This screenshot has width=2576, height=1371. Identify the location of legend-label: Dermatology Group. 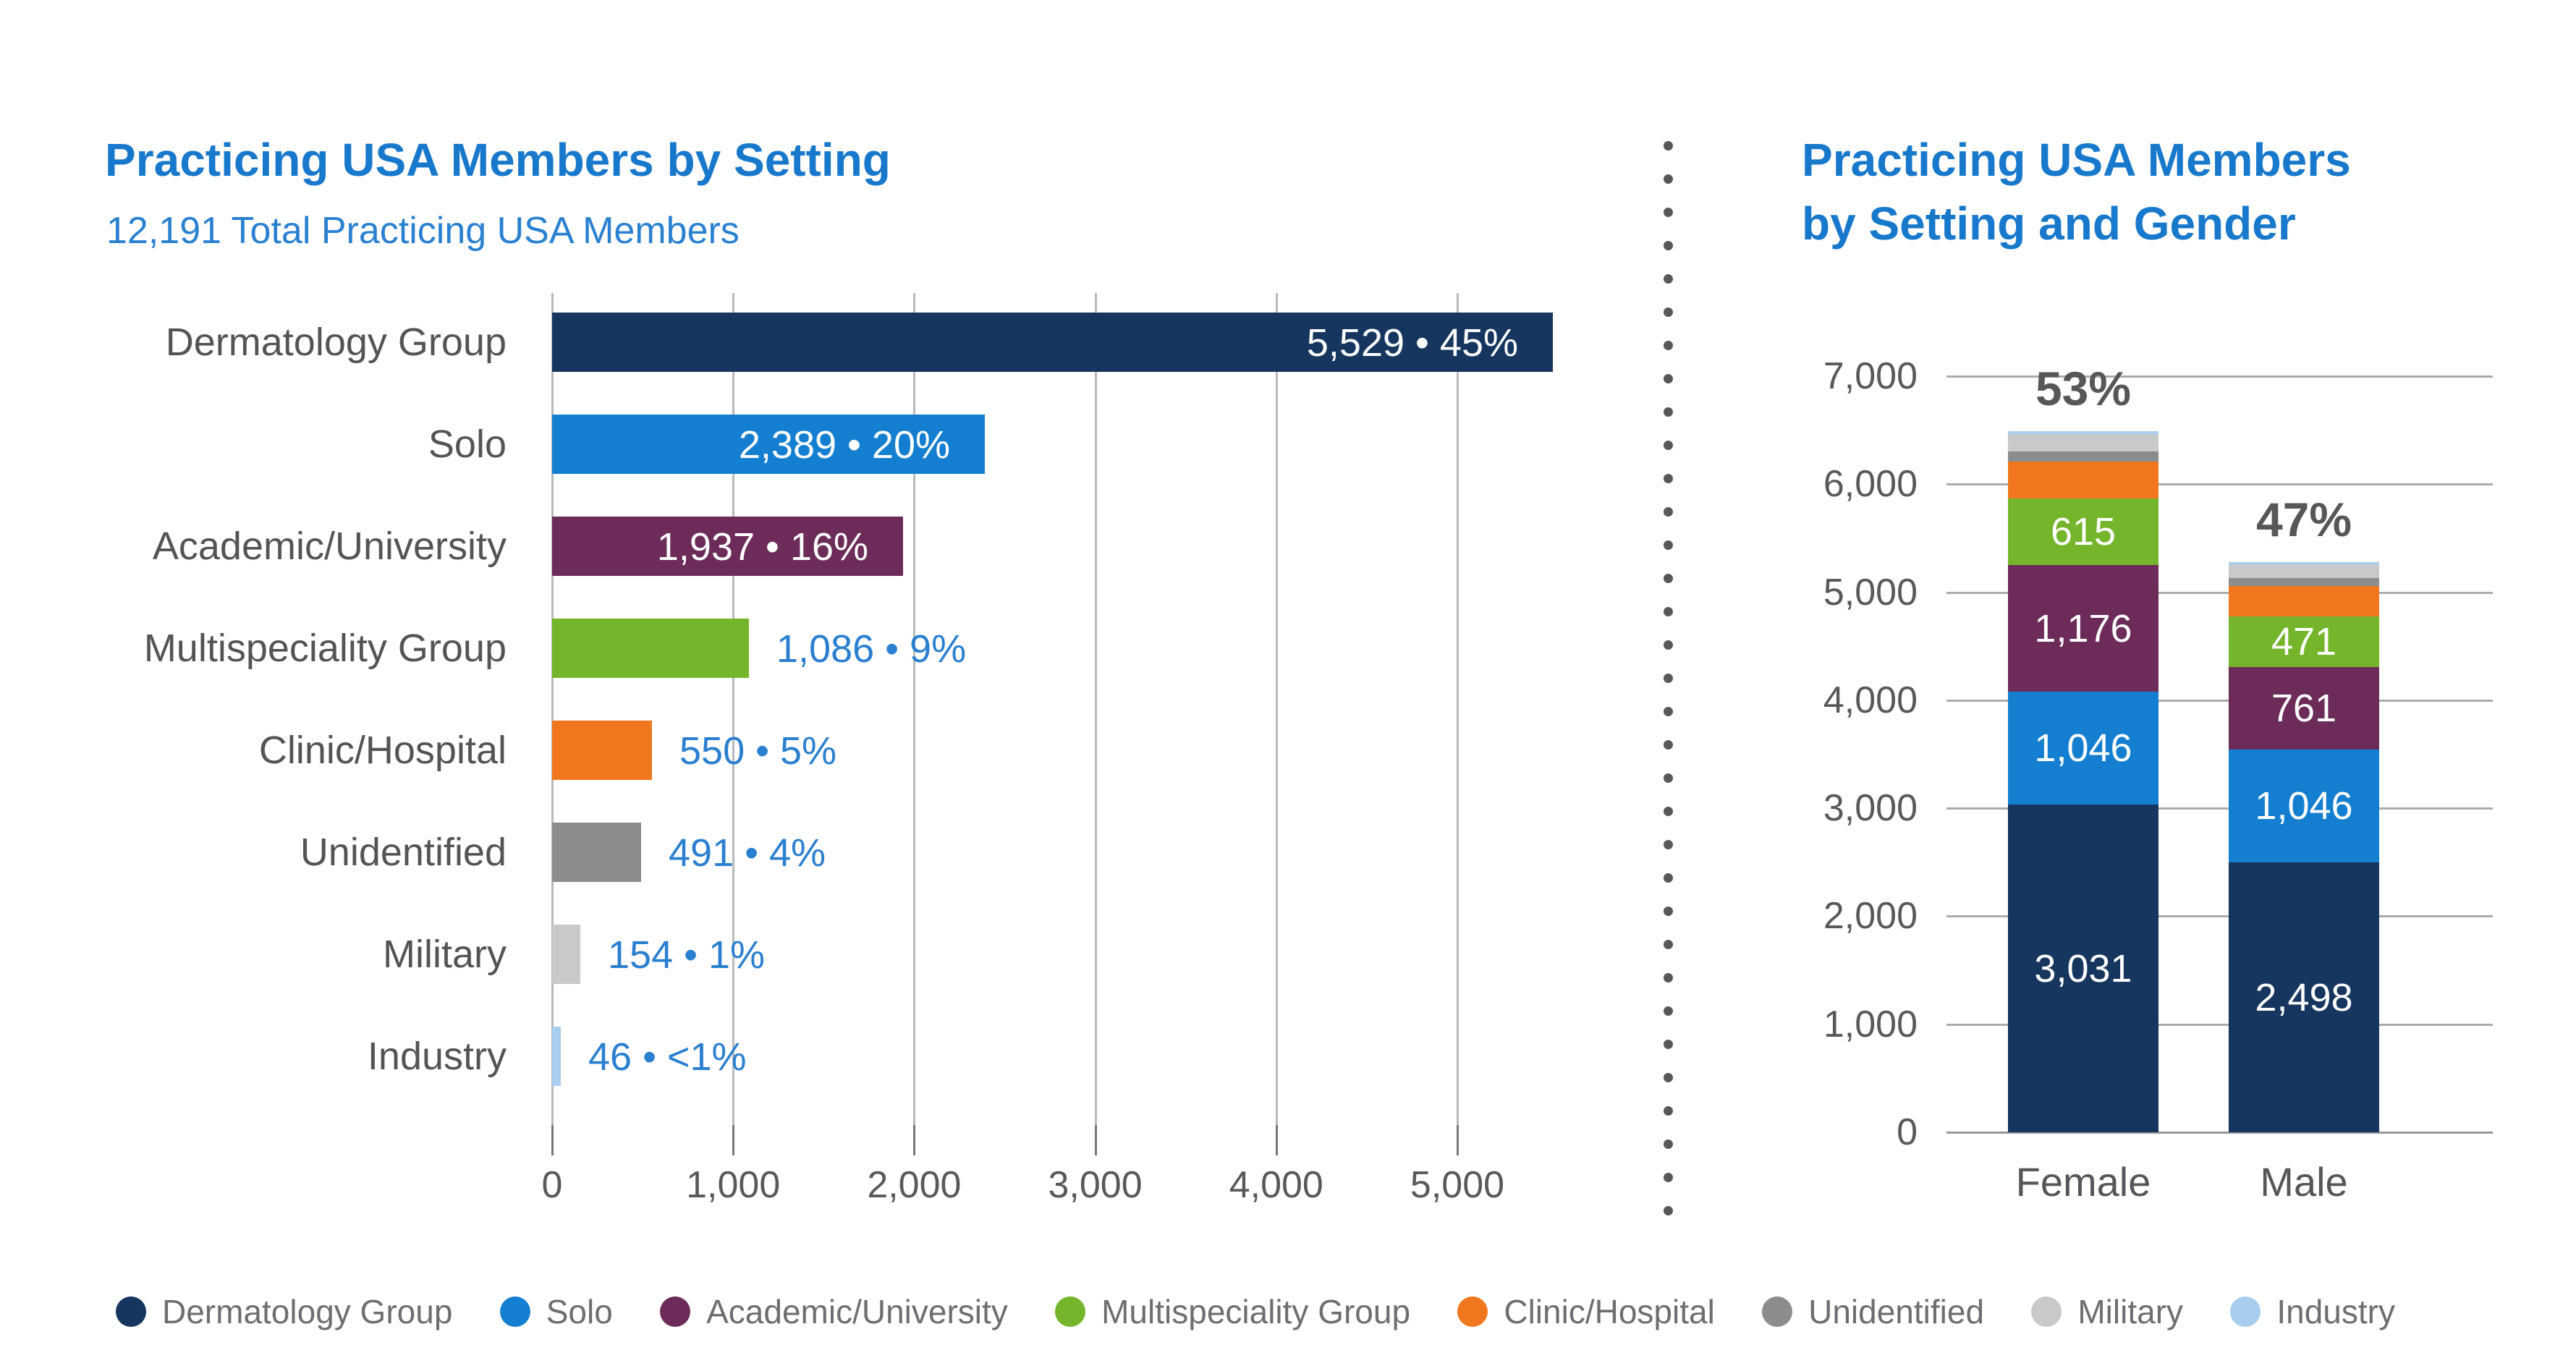
(307, 1311).